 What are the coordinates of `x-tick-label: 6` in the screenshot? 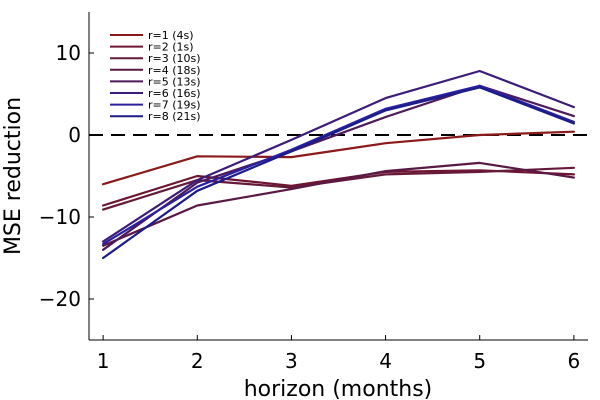 It's located at (574, 361).